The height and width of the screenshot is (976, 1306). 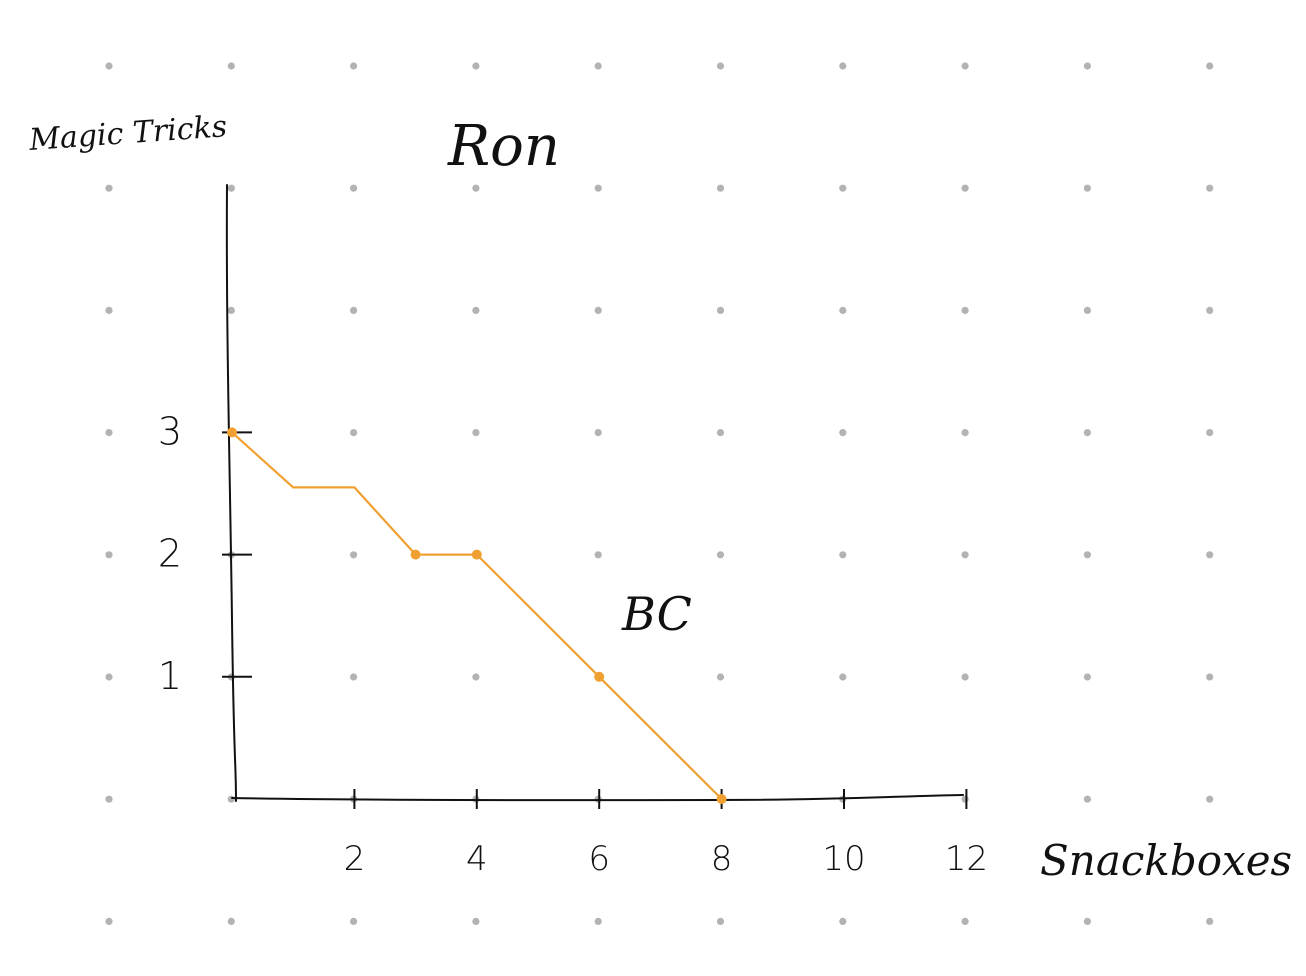 I want to click on x-tick-label: 6, so click(x=599, y=859).